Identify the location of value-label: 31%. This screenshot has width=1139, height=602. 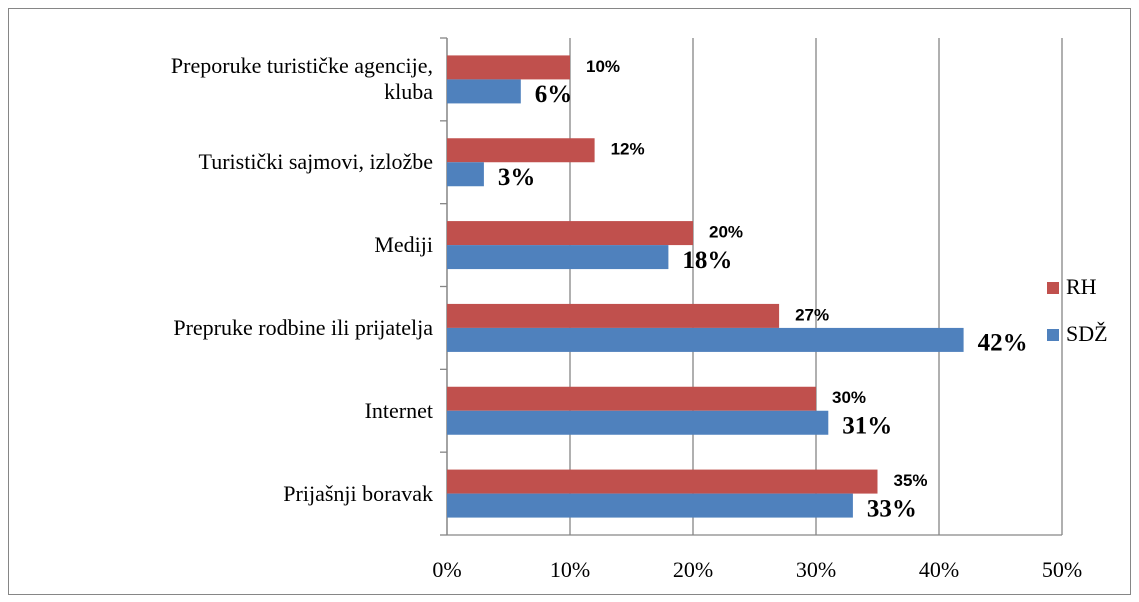
(867, 425).